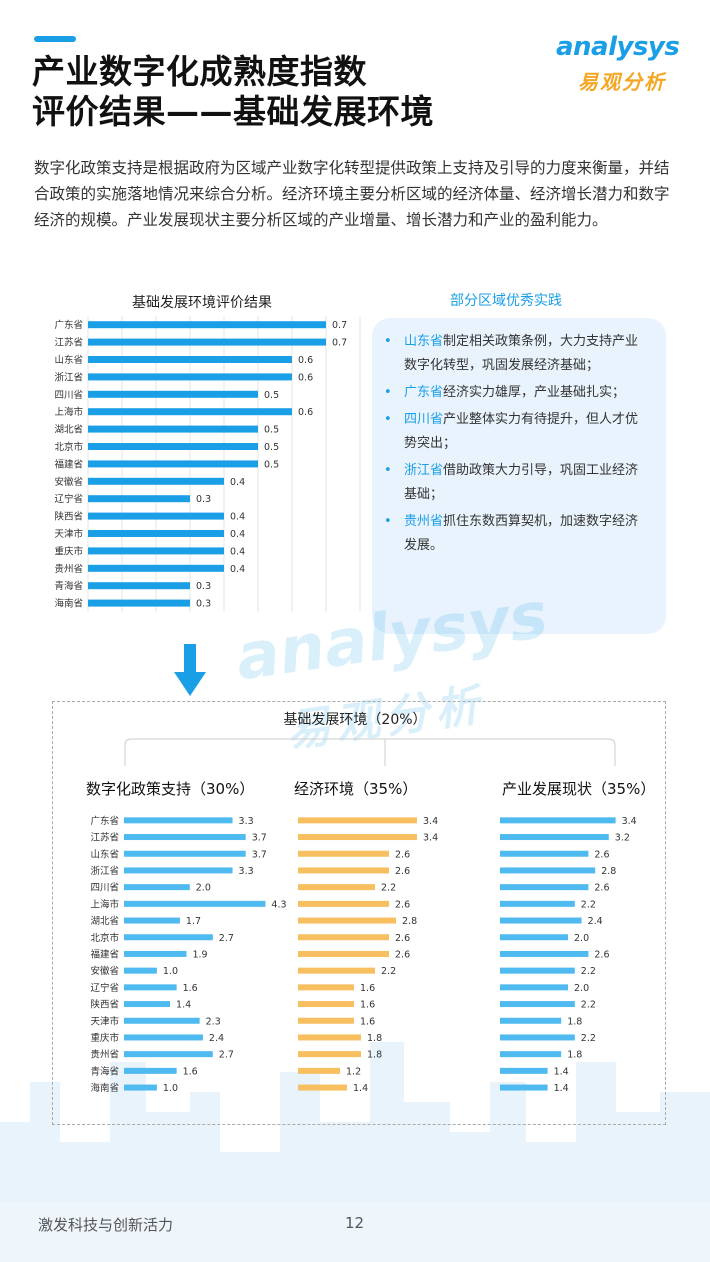 The width and height of the screenshot is (710, 1262). What do you see at coordinates (193, 921) in the screenshot?
I see `value-label: 1.7` at bounding box center [193, 921].